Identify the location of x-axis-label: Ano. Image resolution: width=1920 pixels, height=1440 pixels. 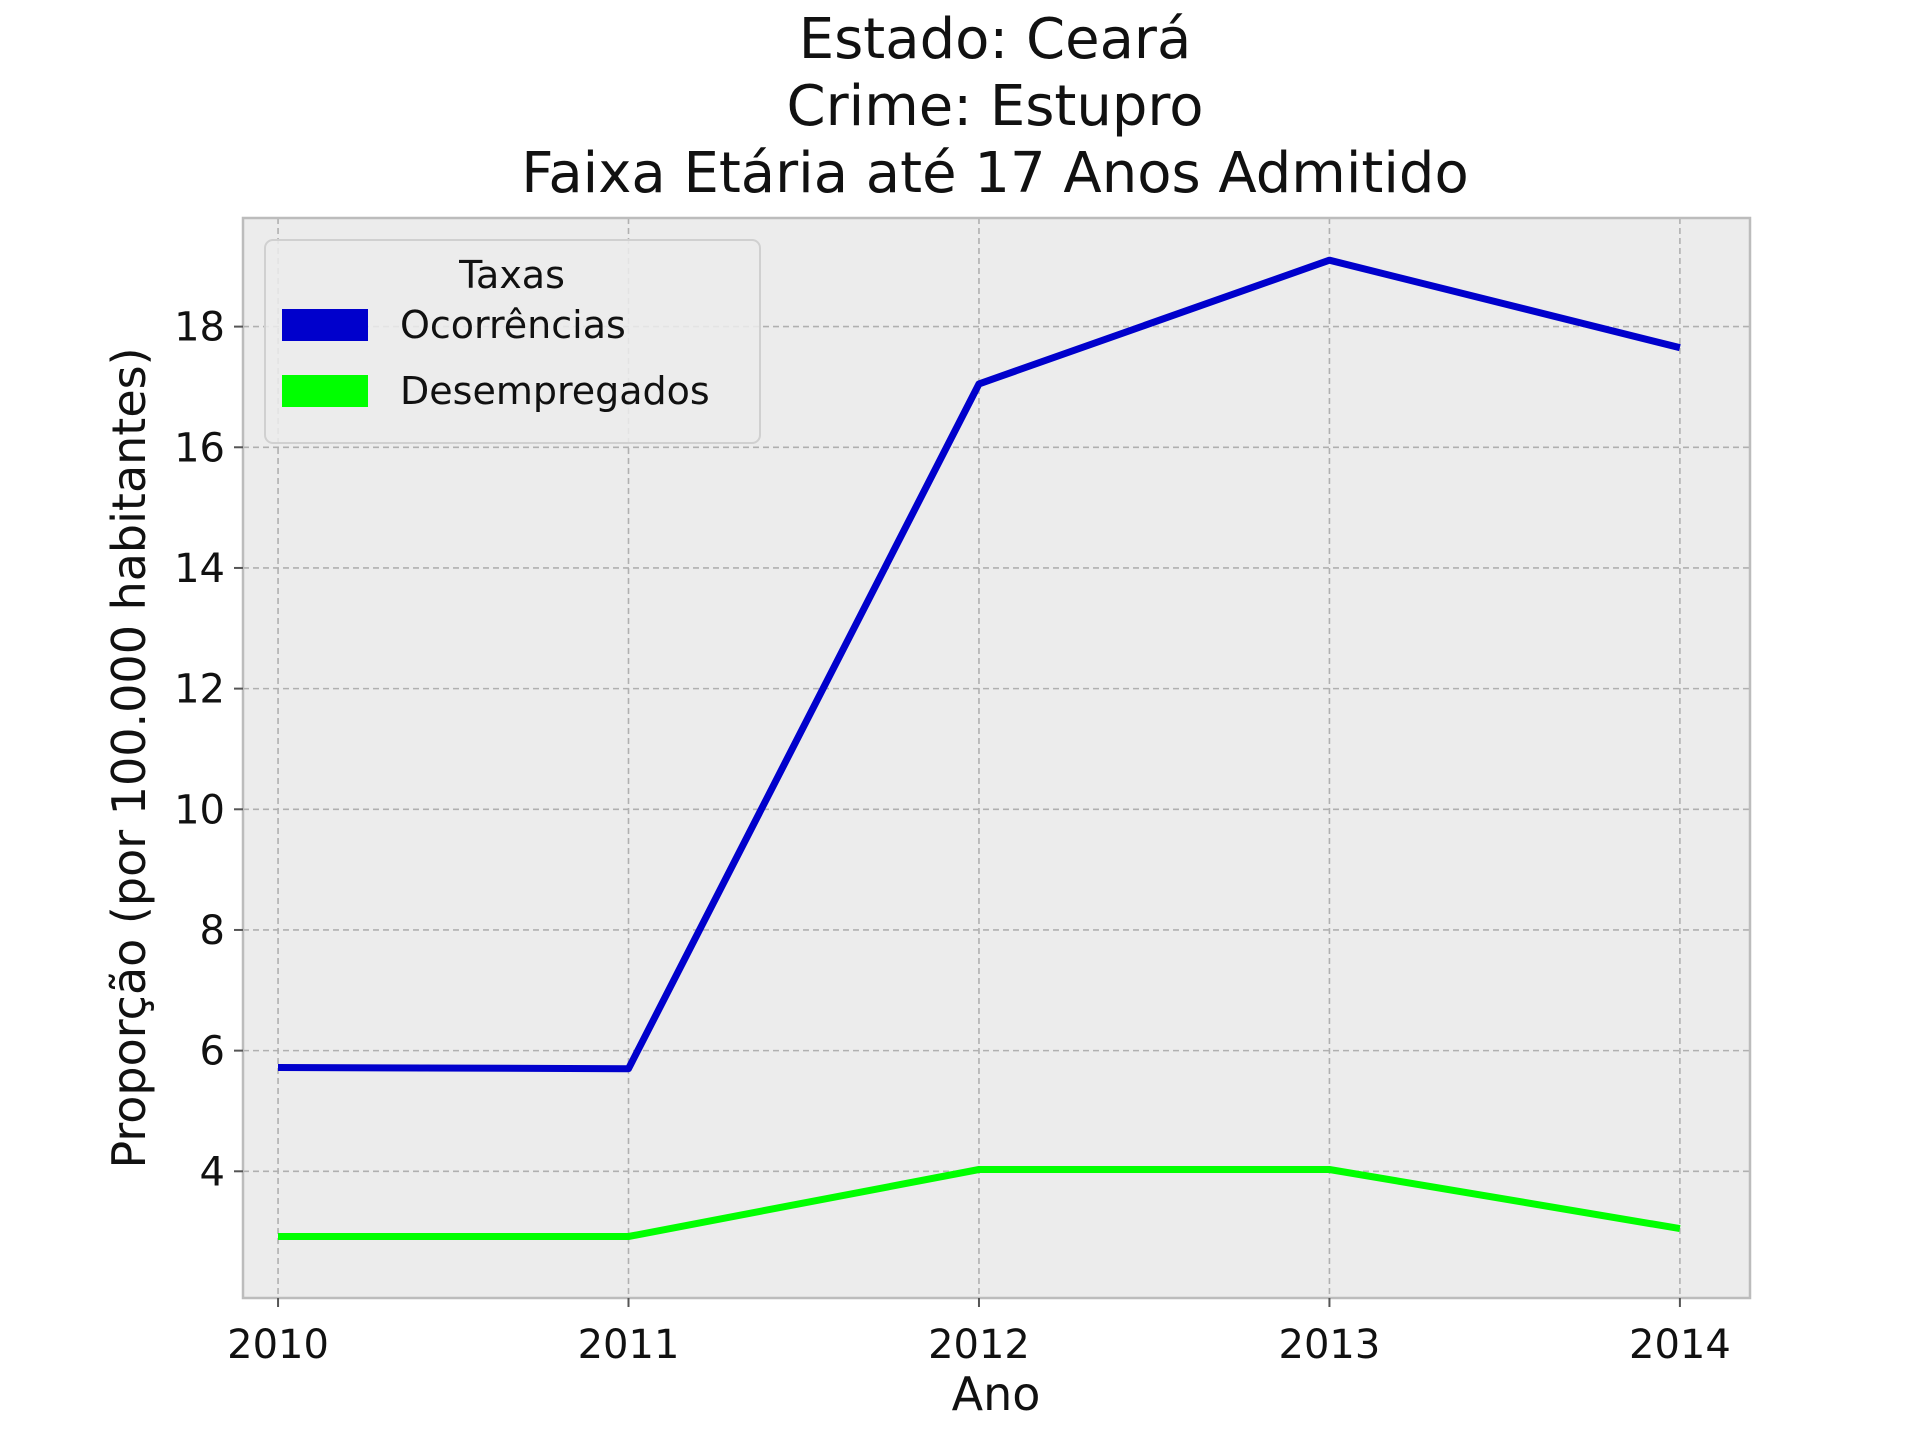
(996, 1394).